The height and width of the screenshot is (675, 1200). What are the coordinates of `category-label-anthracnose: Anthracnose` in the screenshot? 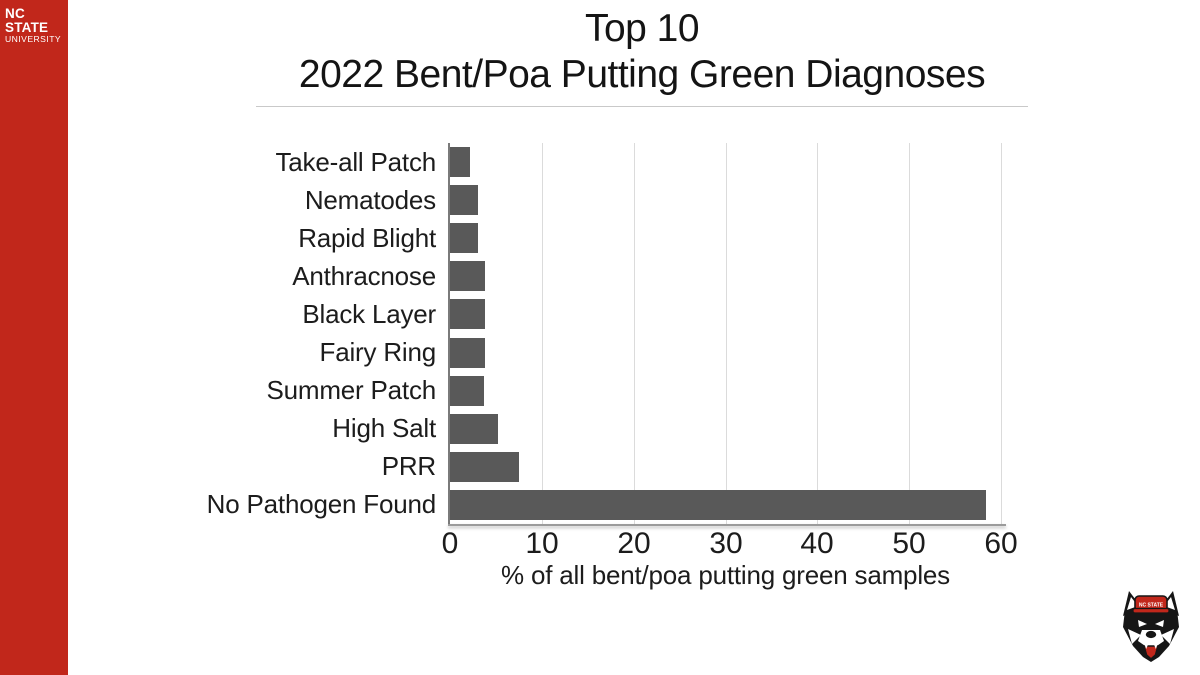 It's located at (364, 275).